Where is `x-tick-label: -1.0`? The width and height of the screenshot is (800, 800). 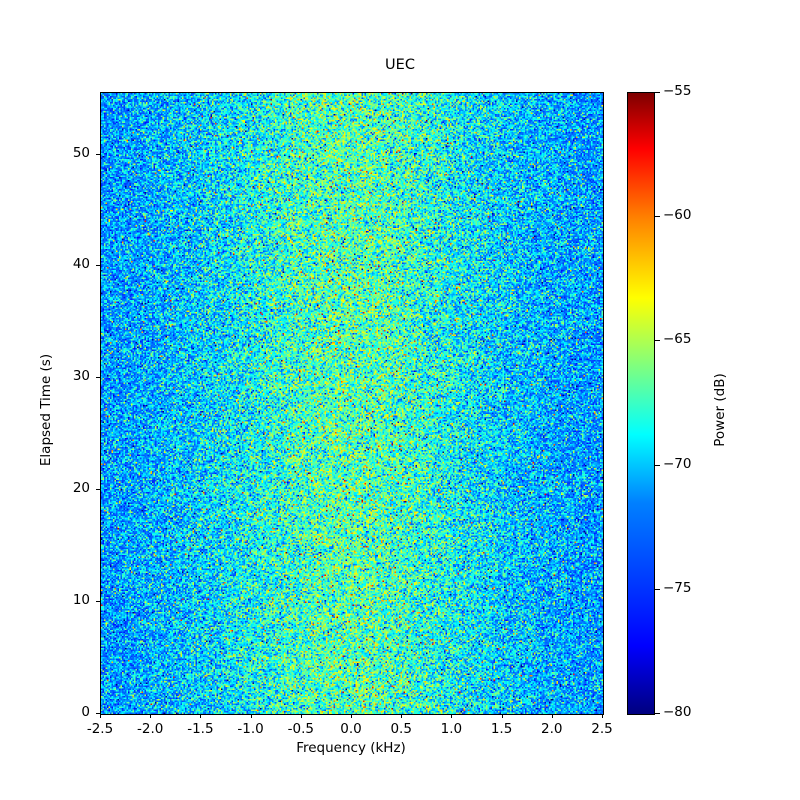 x-tick-label: -1.0 is located at coordinates (250, 729).